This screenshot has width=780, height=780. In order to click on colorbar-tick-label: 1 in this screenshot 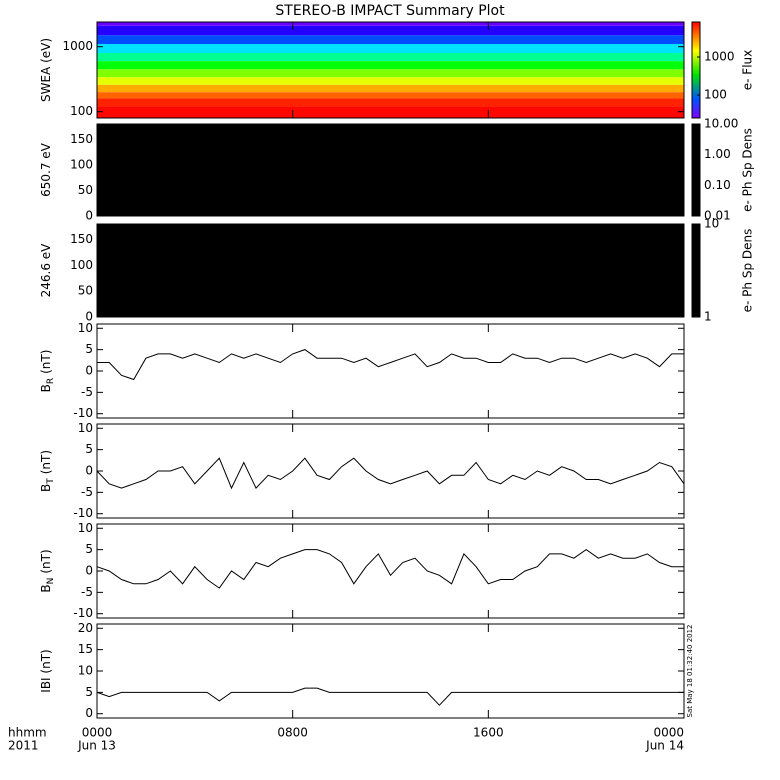, I will do `click(708, 317)`.